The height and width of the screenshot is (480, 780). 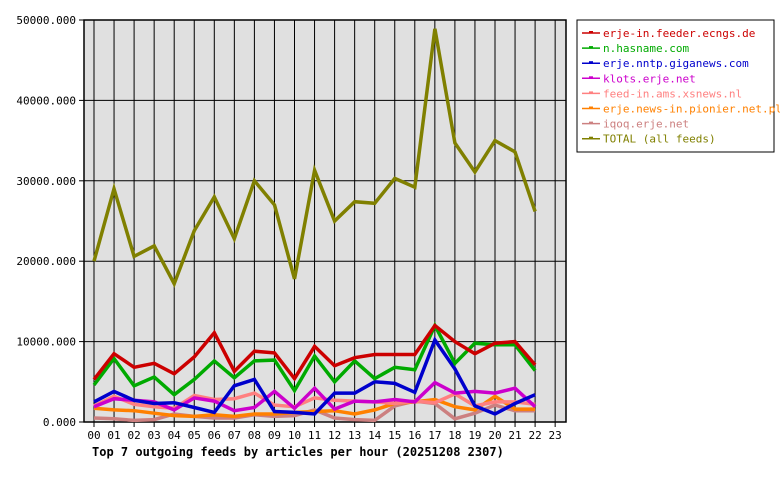 What do you see at coordinates (514, 435) in the screenshot?
I see `x-tick-label: 21` at bounding box center [514, 435].